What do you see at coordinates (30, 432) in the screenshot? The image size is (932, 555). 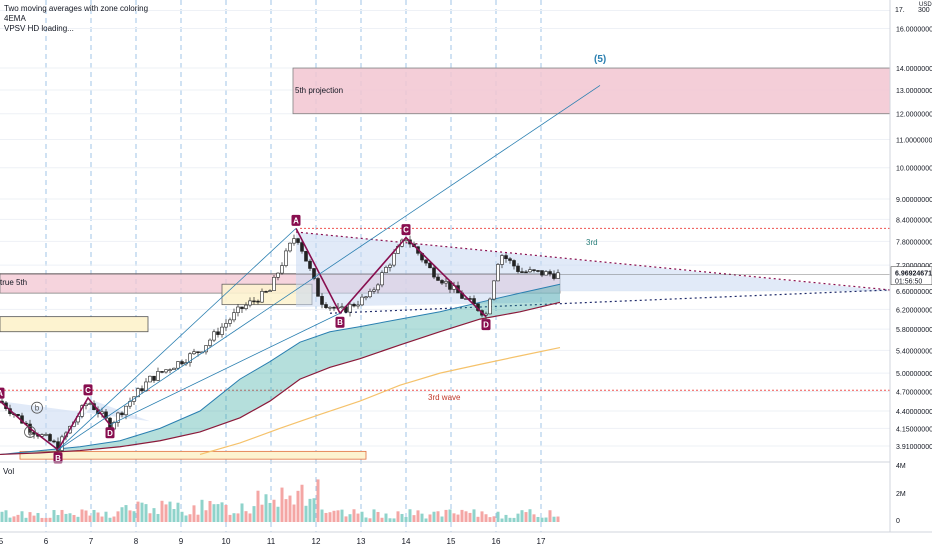 I see `pattern-marker-label: a` at bounding box center [30, 432].